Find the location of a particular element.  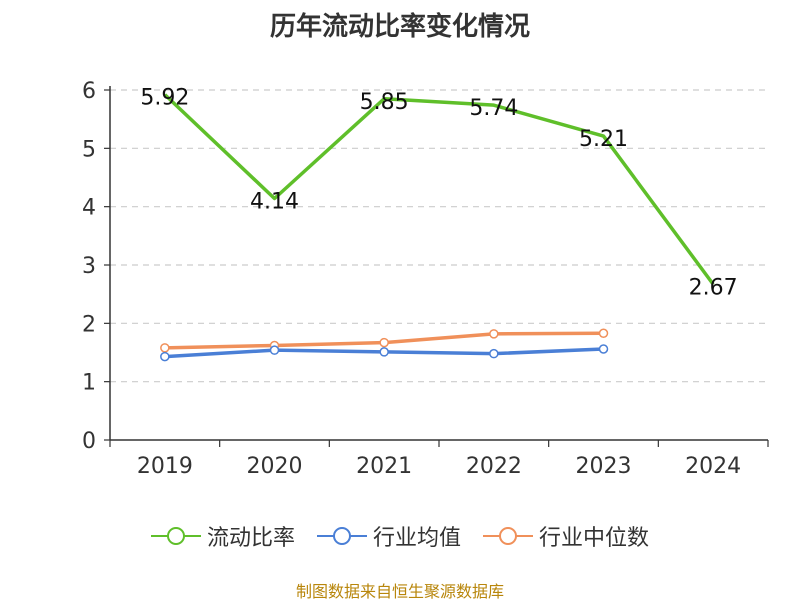

legend-label: 行业中位数 is located at coordinates (594, 538).